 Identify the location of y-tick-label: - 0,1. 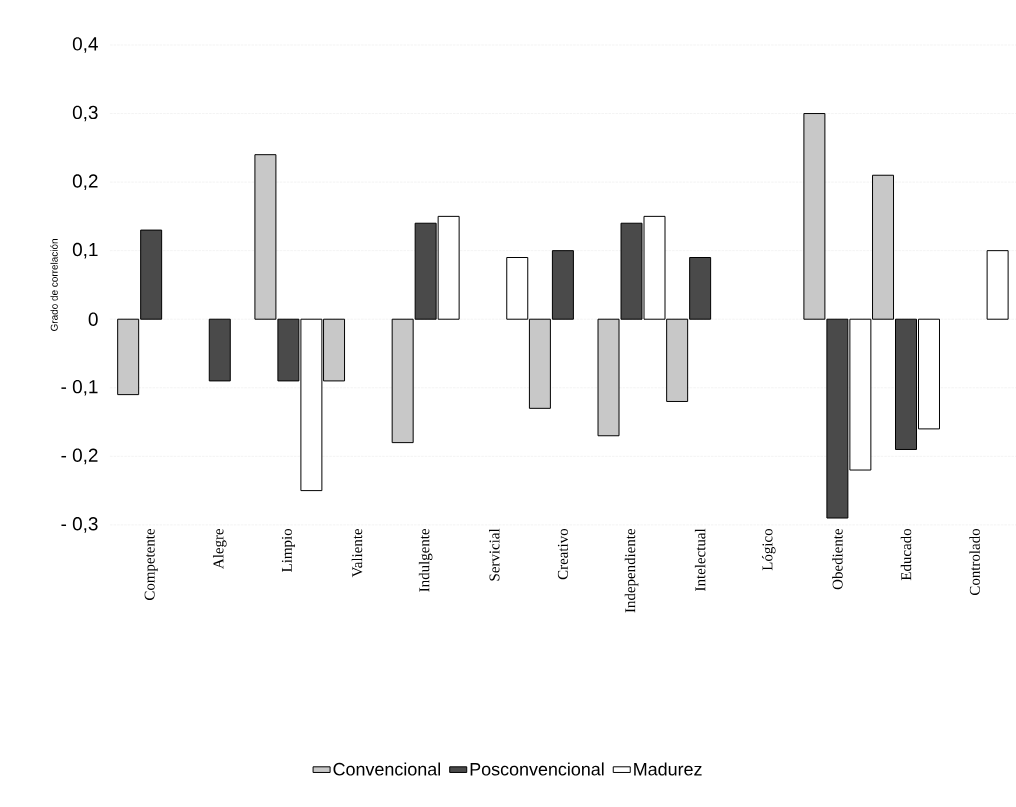
(79, 388).